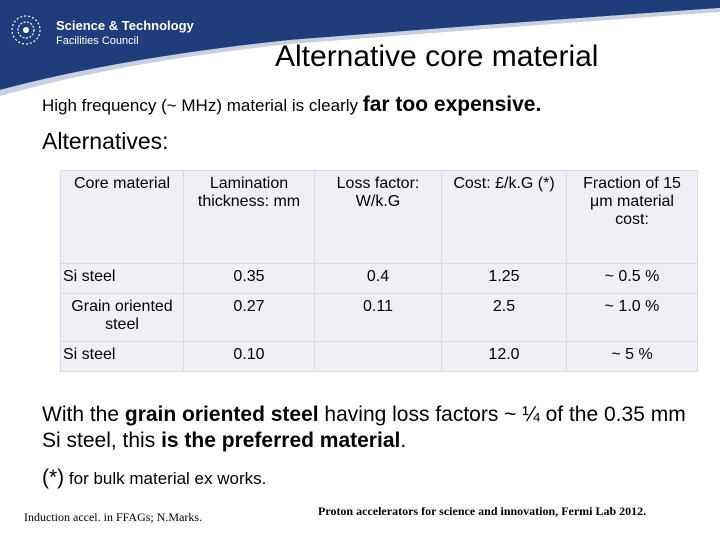  What do you see at coordinates (113, 517) in the screenshot?
I see `footer-left: Induction accel. in FFAGs; N.Marks.` at bounding box center [113, 517].